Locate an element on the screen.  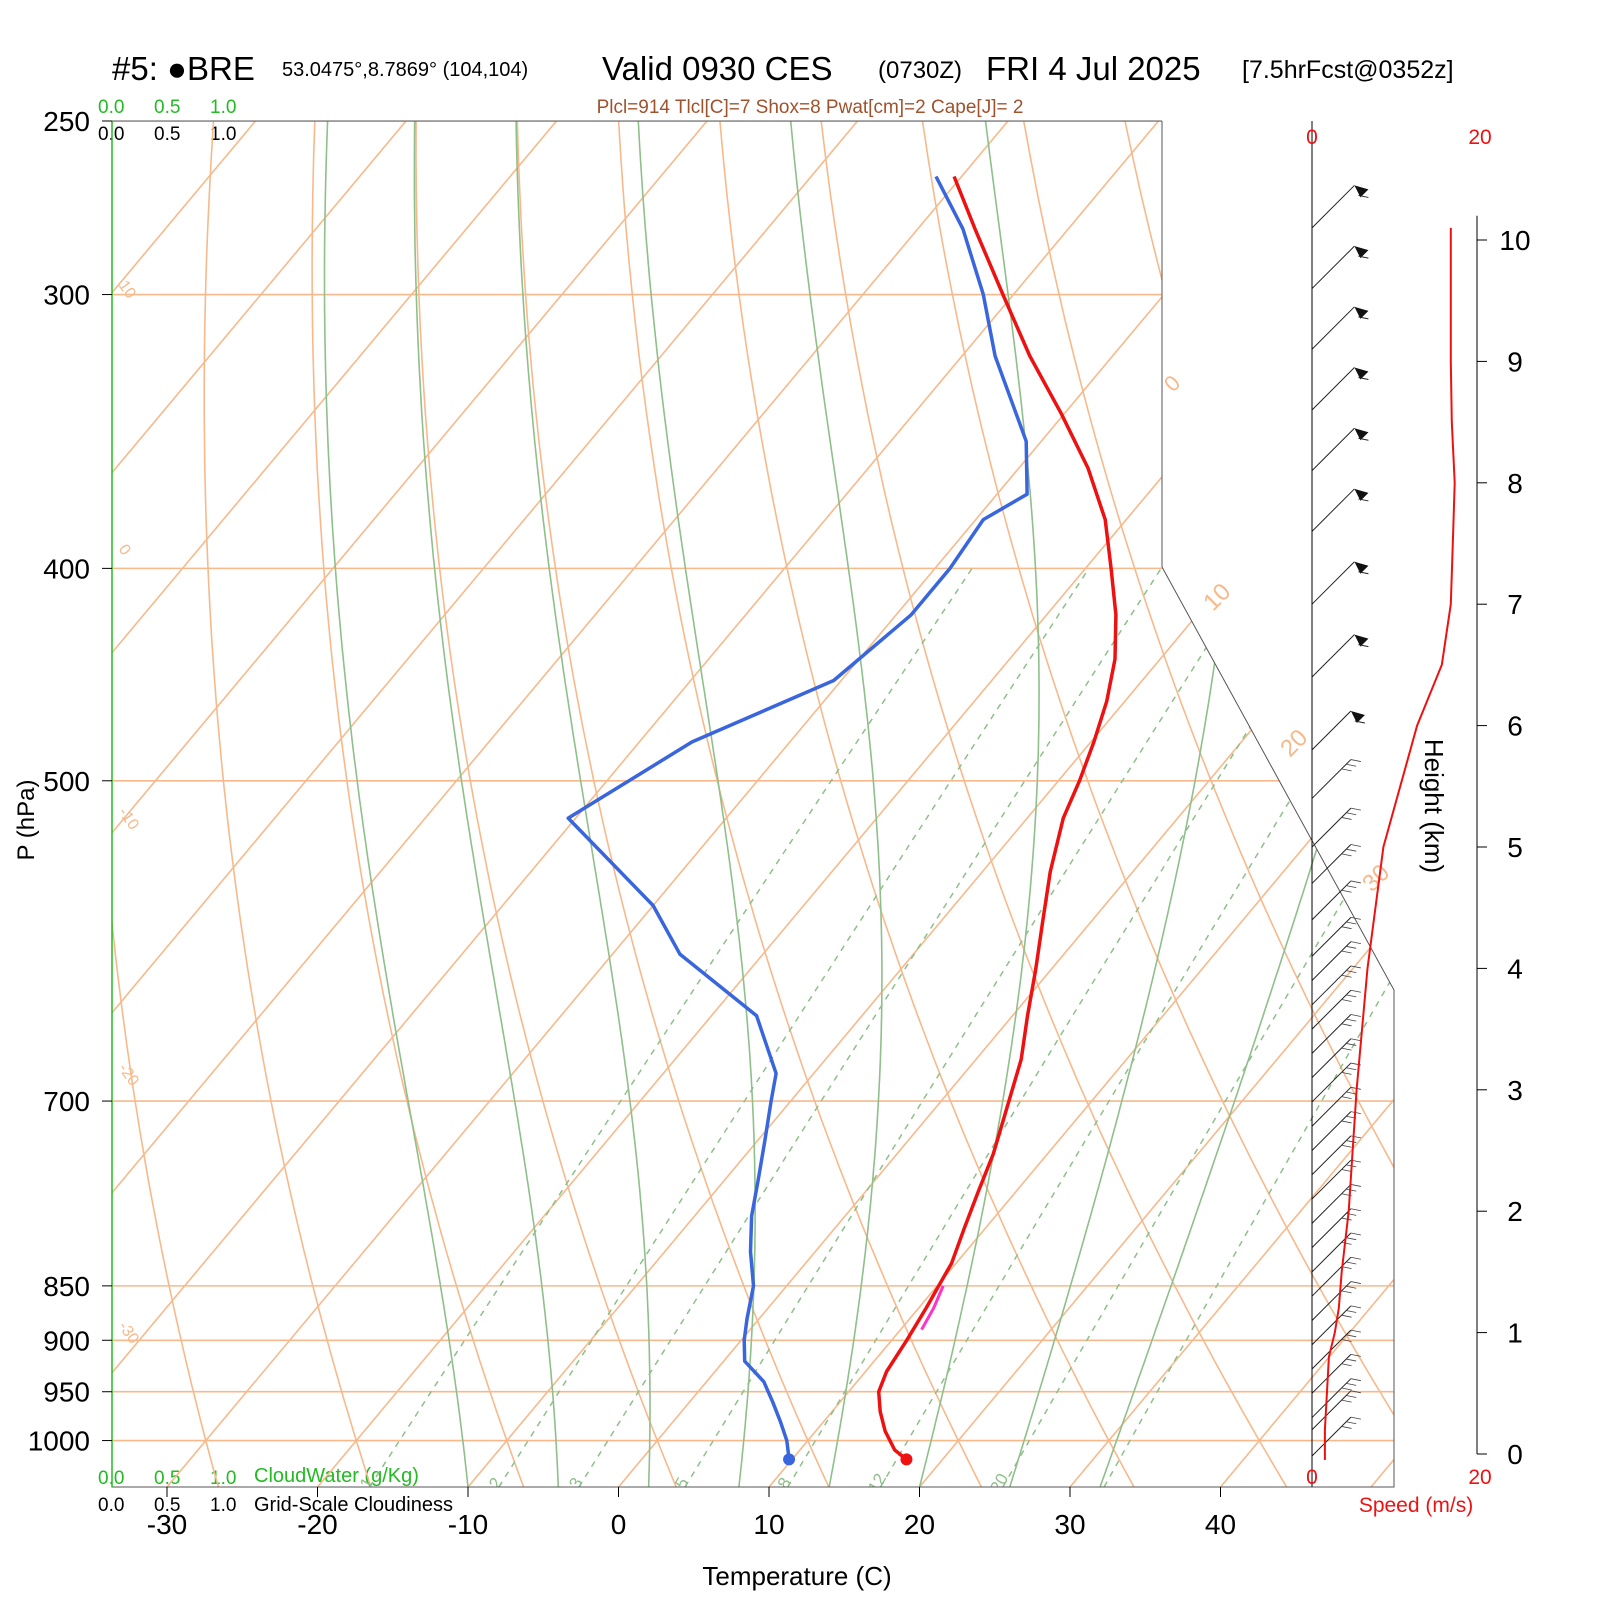
isotherm-label: 0 is located at coordinates (1172, 383).